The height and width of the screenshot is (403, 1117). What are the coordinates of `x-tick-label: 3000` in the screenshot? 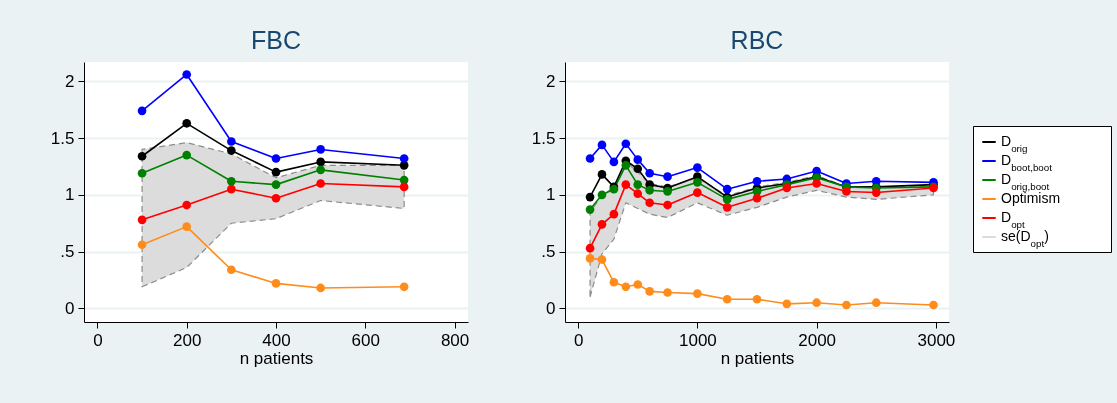 It's located at (936, 340).